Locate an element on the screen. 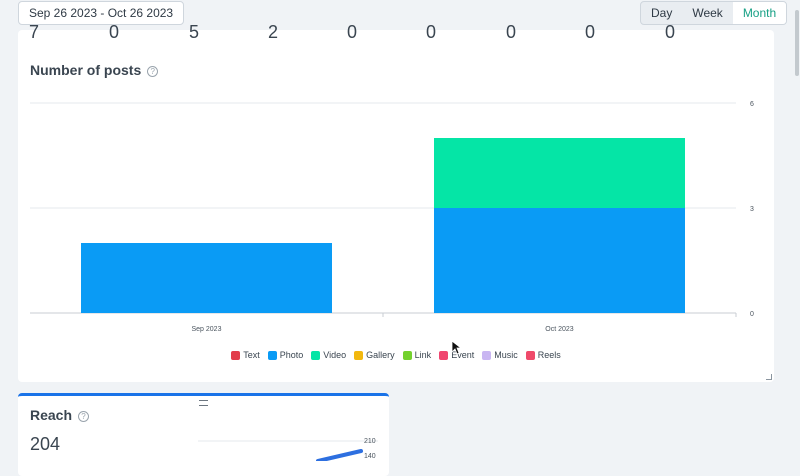 This screenshot has height=476, width=800. legend-item-text: Text is located at coordinates (245, 355).